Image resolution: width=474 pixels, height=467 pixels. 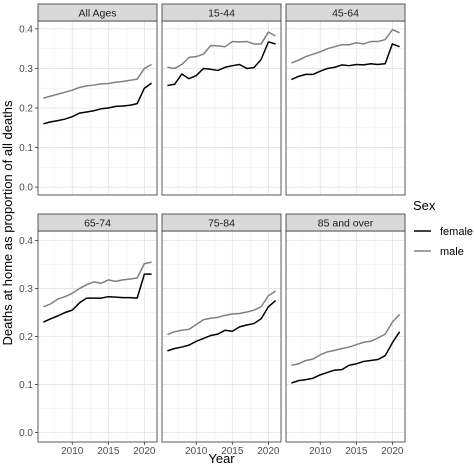 I want to click on panel: 15-44, so click(x=221, y=99).